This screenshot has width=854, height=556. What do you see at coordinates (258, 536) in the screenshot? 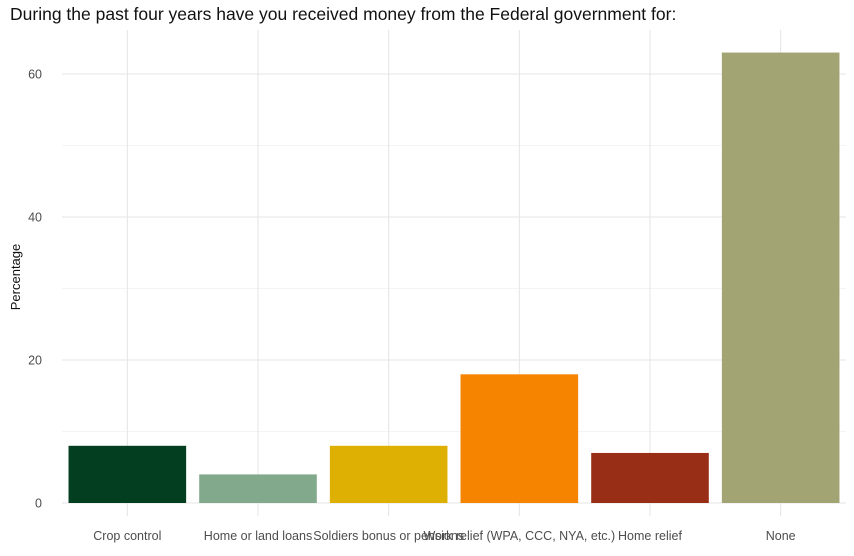
I see `x-tick-label: Home or land loans` at bounding box center [258, 536].